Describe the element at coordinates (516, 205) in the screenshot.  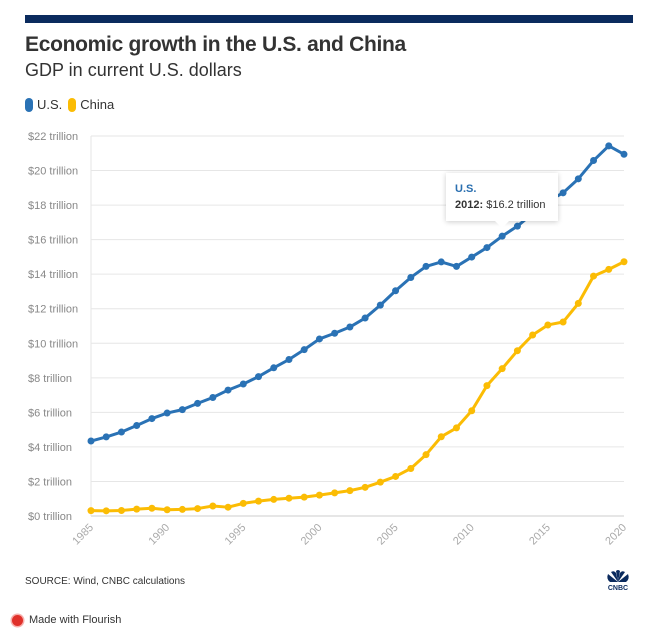
I see `tooltip-value: $16.2 trillion` at that location.